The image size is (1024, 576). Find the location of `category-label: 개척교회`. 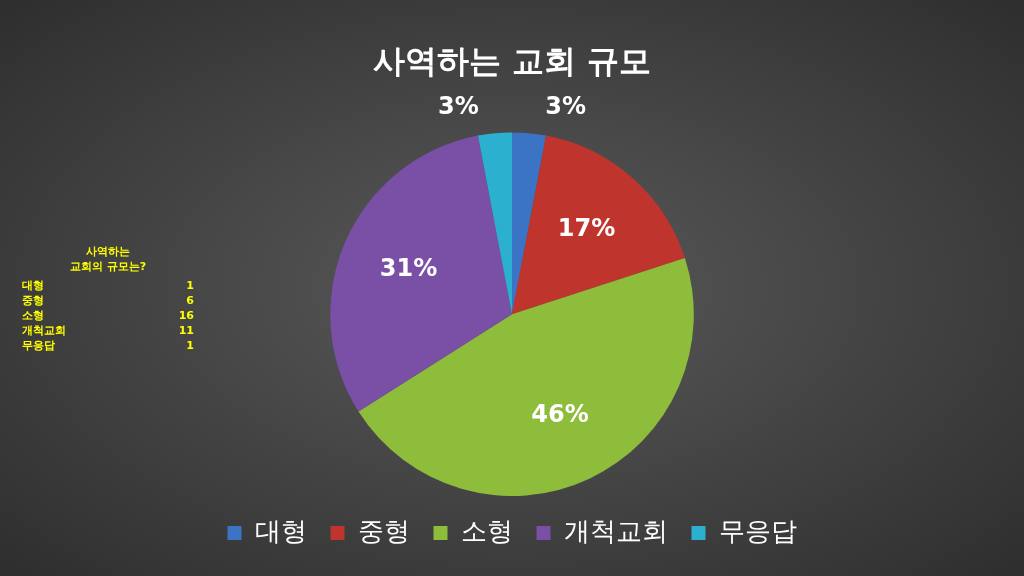

category-label: 개척교회 is located at coordinates (44, 330).